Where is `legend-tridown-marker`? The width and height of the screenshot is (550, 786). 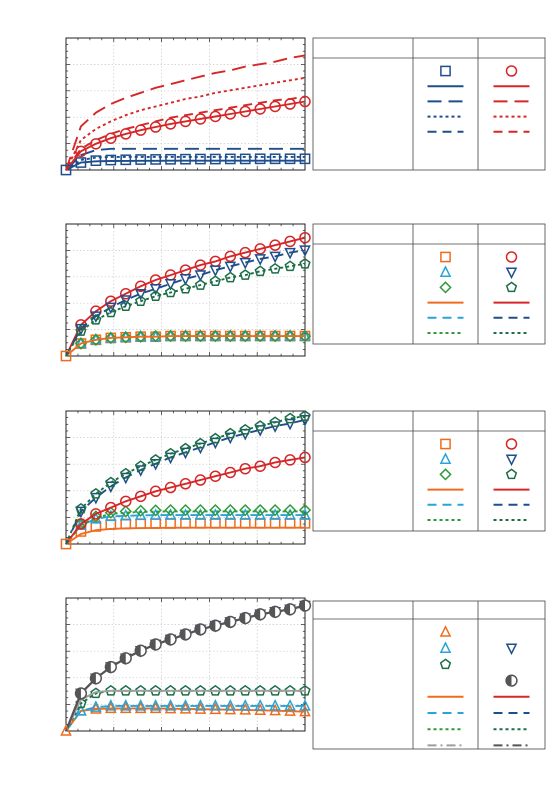
legend-tridown-marker is located at coordinates (511, 460).